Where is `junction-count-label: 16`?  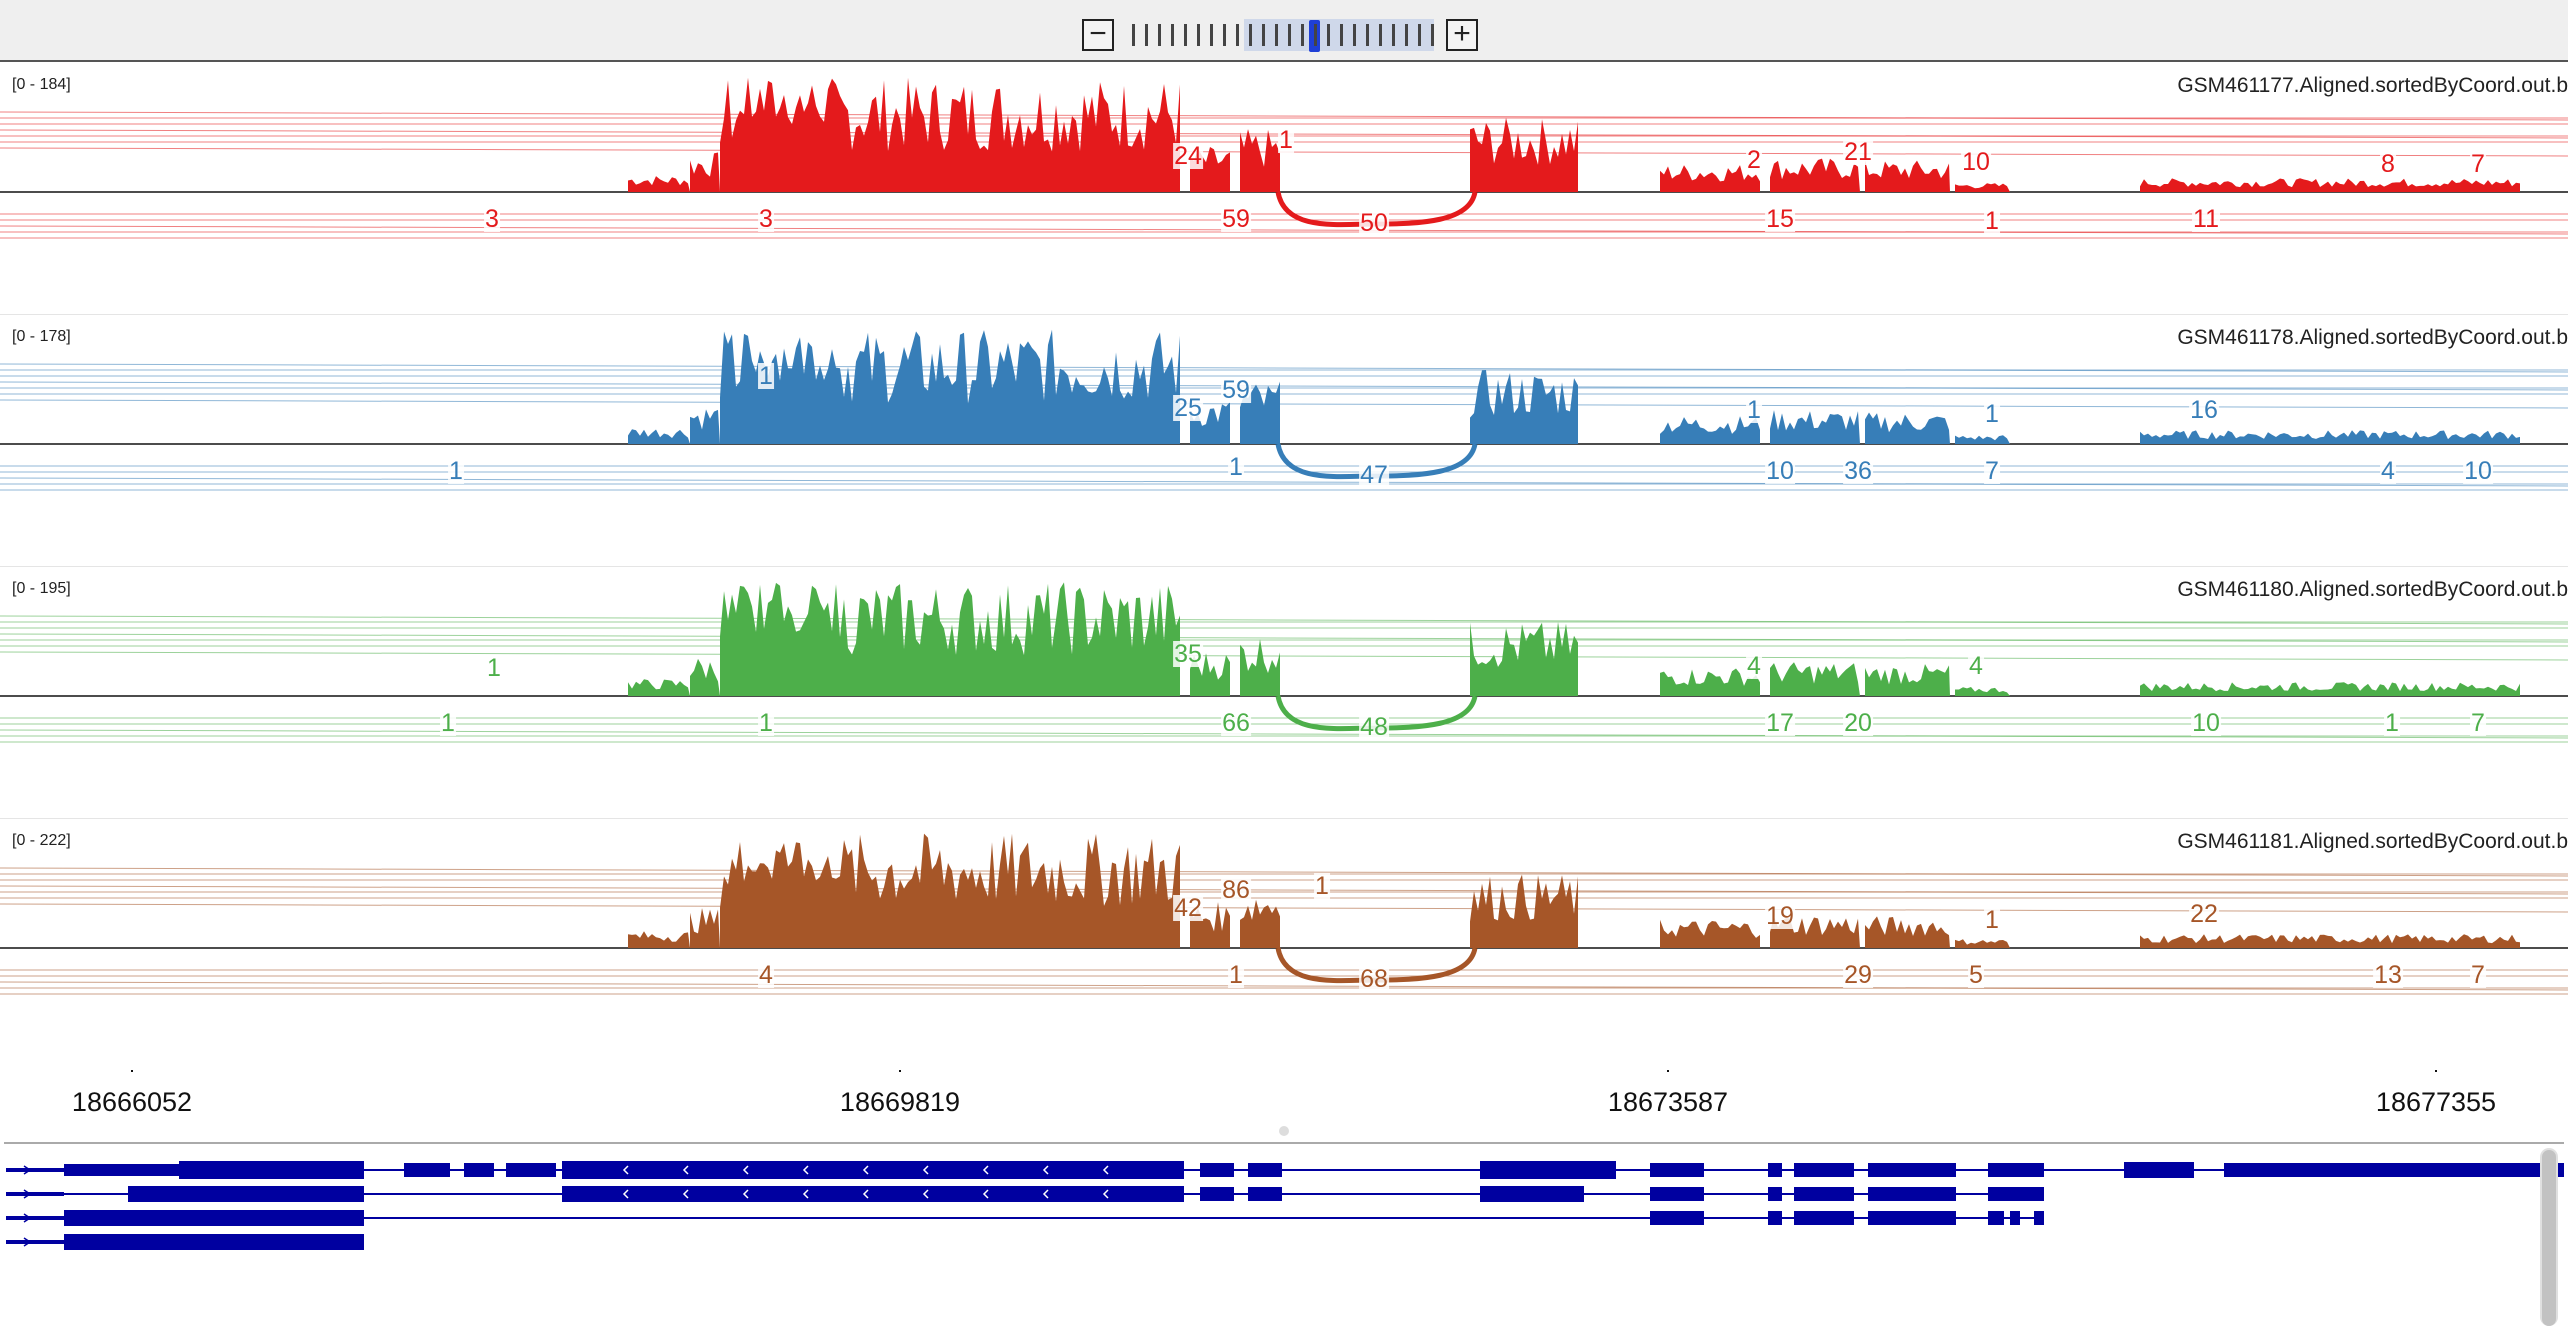 junction-count-label: 16 is located at coordinates (2204, 410).